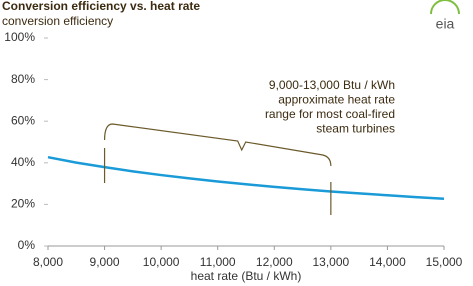 The image size is (473, 286). I want to click on data-line, so click(246, 178).